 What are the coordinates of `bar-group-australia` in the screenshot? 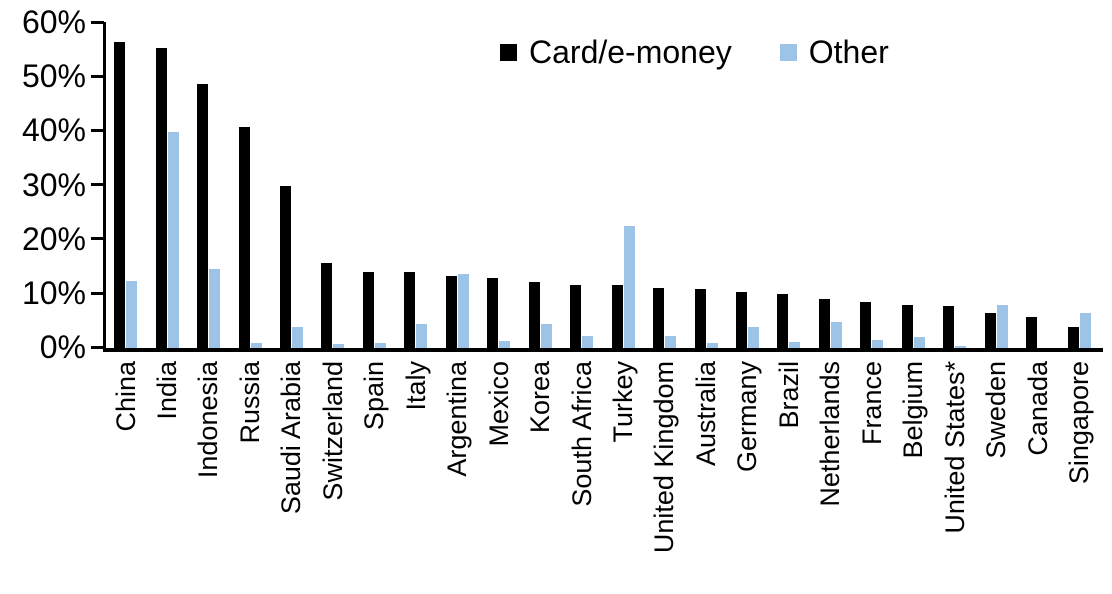 It's located at (705, 185).